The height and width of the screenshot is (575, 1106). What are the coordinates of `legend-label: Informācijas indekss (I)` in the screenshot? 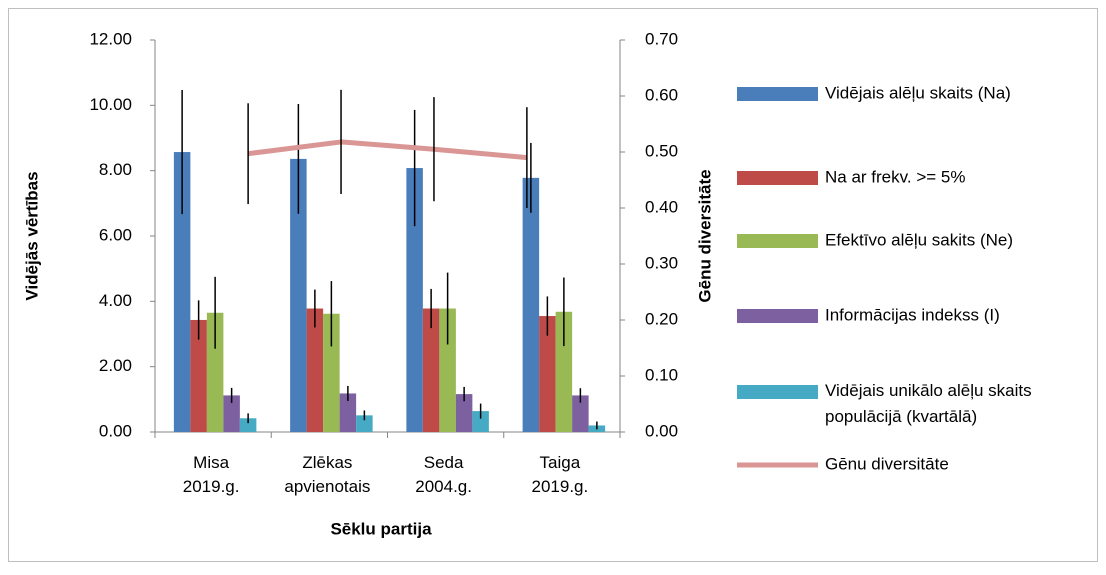 It's located at (912, 314).